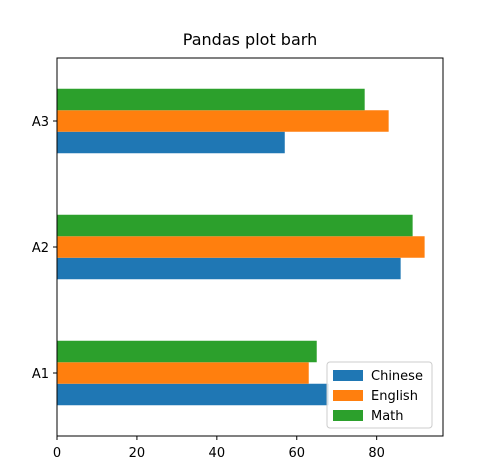  What do you see at coordinates (250, 39) in the screenshot?
I see `chart-title: Pandas plot barh` at bounding box center [250, 39].